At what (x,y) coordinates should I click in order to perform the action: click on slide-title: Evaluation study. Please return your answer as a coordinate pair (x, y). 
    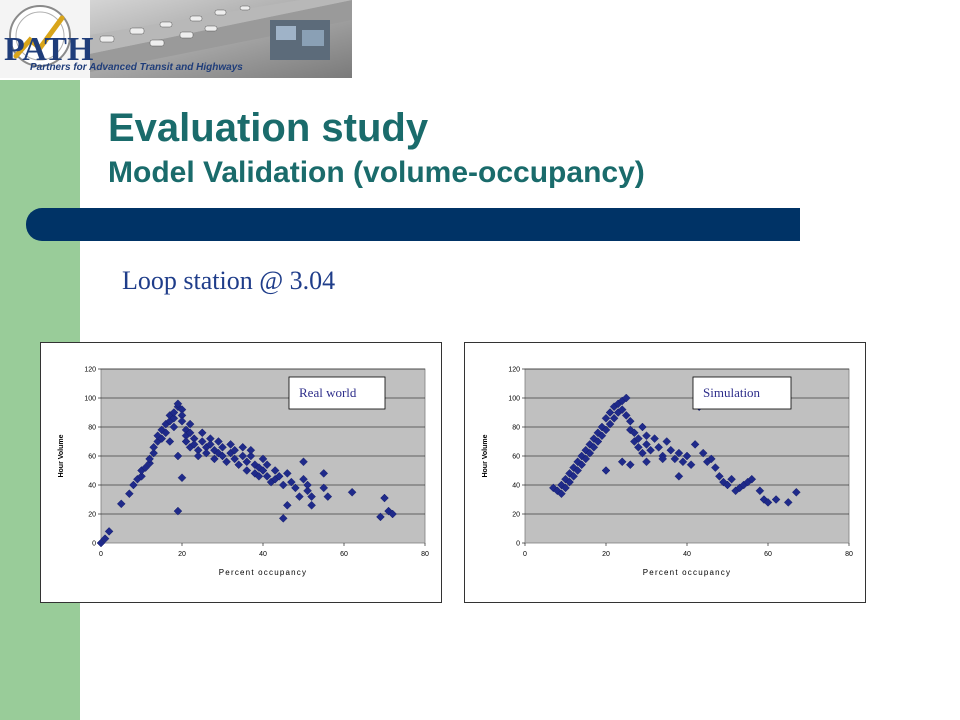
    Looking at the image, I should click on (268, 128).